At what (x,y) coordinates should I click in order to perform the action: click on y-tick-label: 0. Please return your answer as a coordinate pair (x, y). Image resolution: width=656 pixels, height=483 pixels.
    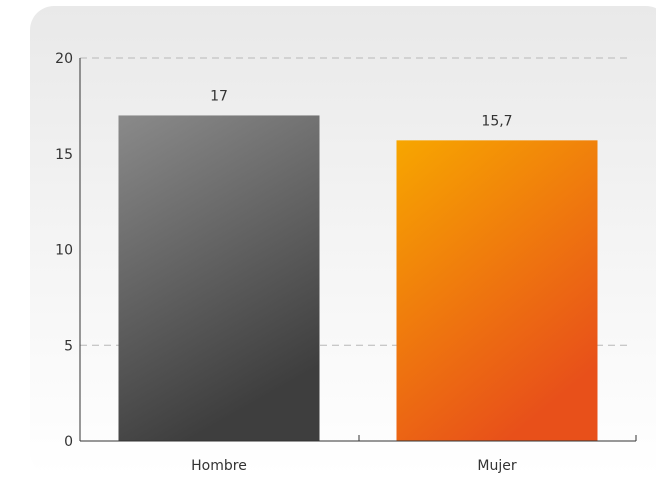
    Looking at the image, I should click on (68, 442).